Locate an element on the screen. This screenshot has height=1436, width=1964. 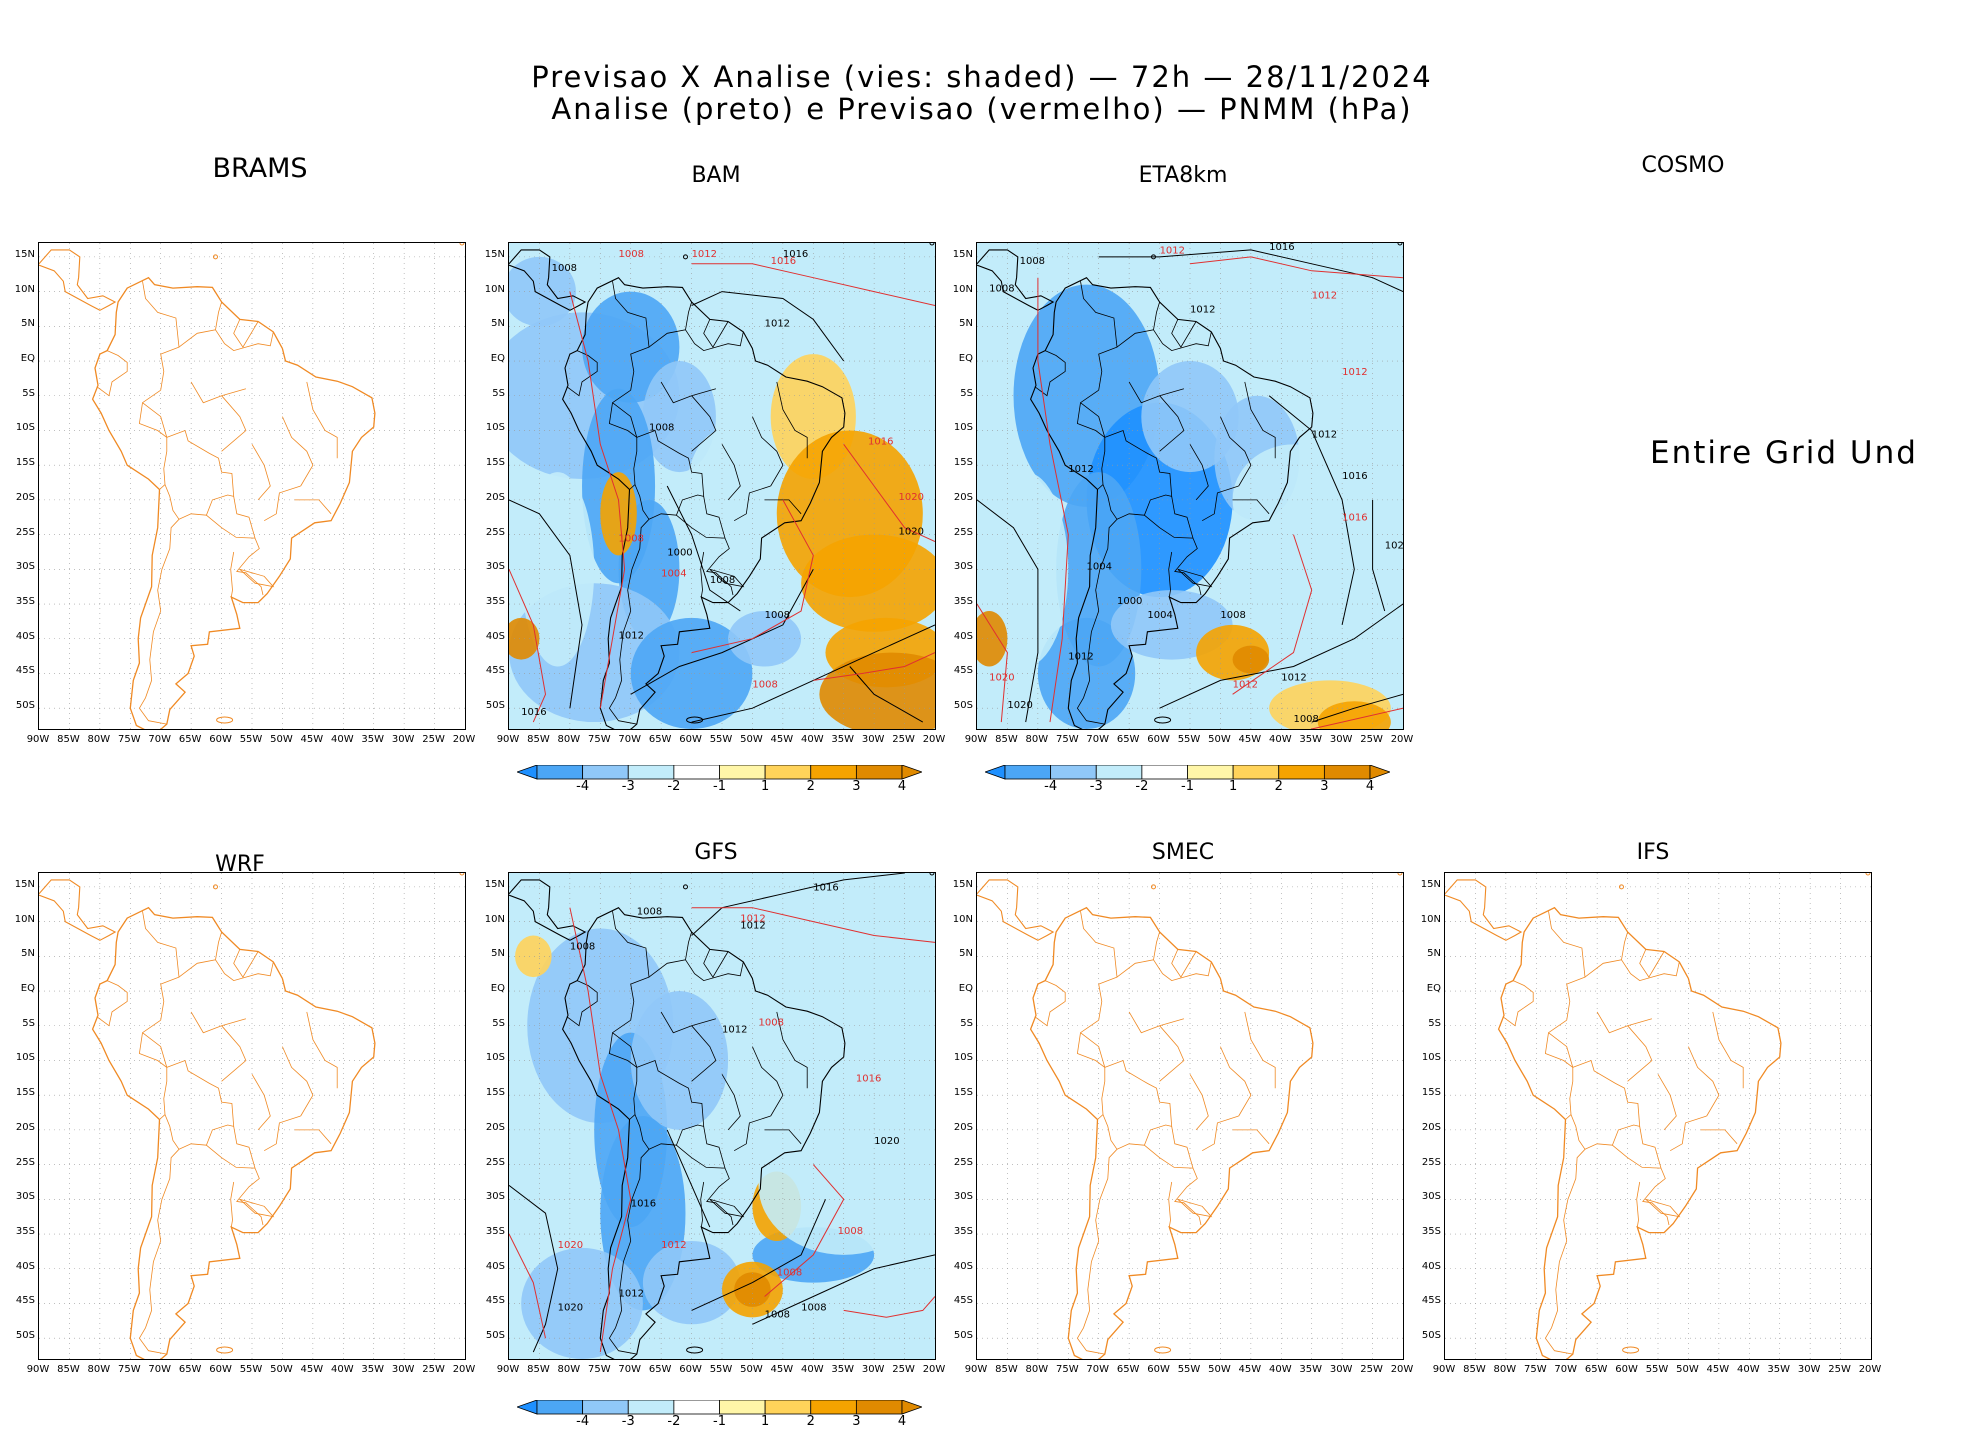
lon-label: 40W is located at coordinates (1280, 739).